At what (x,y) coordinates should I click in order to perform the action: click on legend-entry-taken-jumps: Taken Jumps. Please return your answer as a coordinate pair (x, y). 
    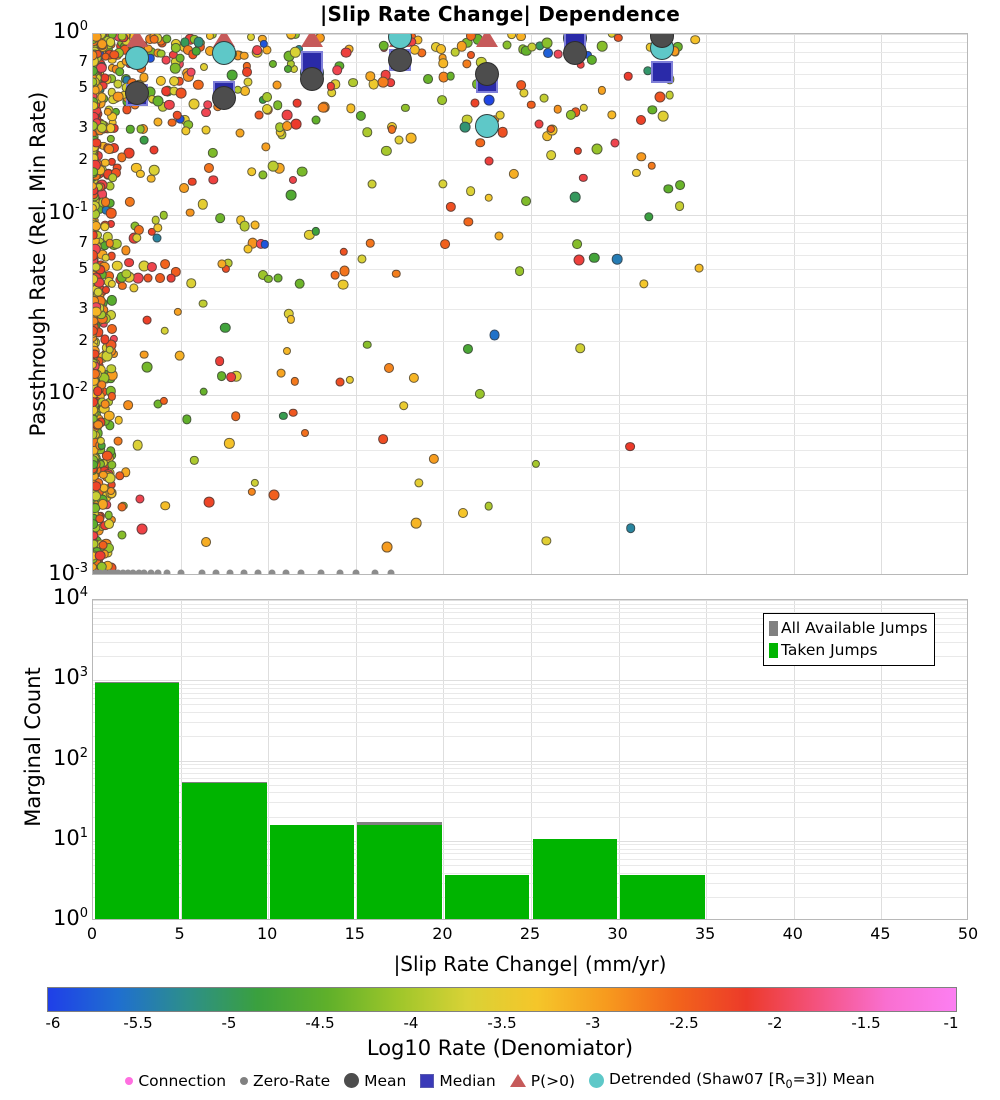
    Looking at the image, I should click on (848, 650).